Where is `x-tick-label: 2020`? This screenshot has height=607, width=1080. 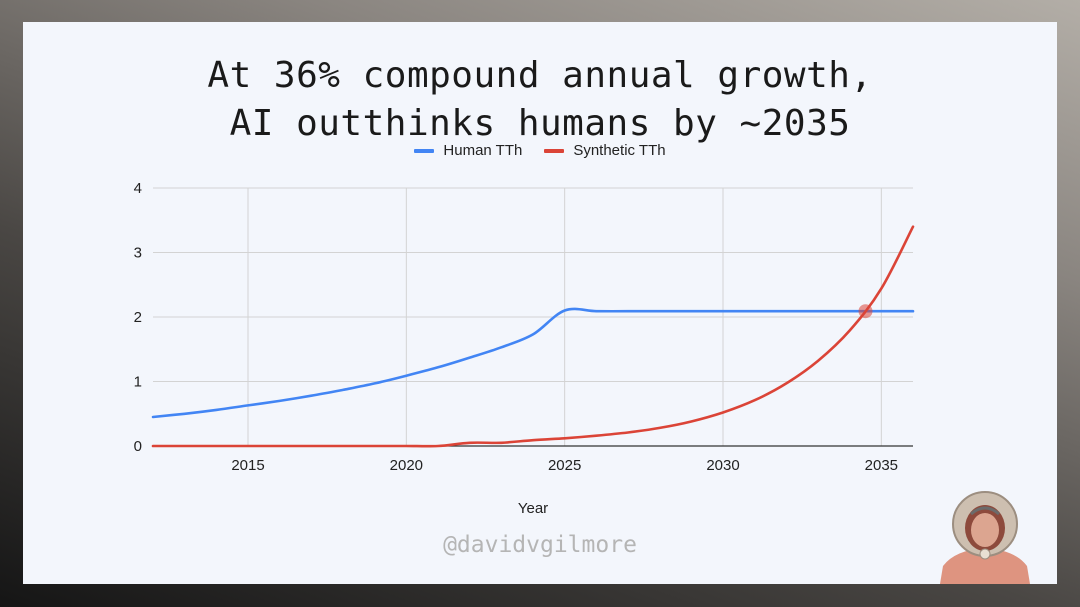 x-tick-label: 2020 is located at coordinates (406, 465).